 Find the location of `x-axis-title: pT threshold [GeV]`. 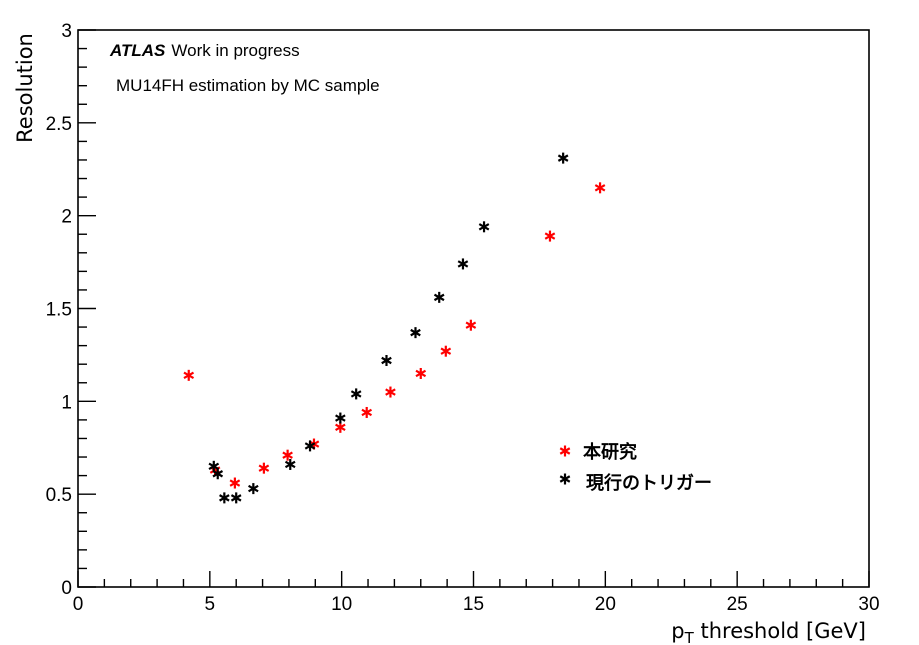

x-axis-title: pT threshold [GeV] is located at coordinates (768, 632).